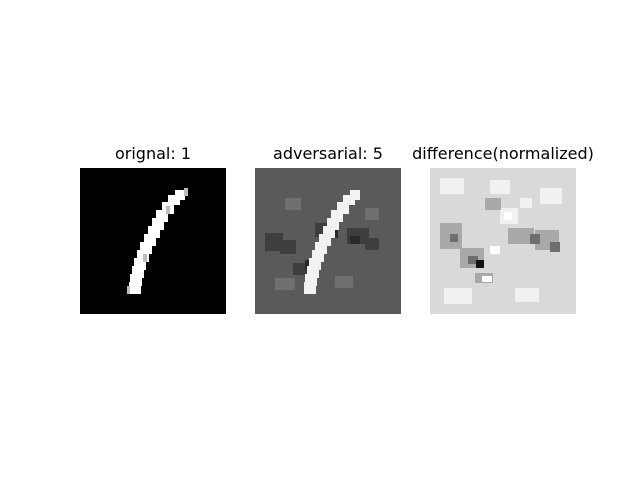 The height and width of the screenshot is (480, 640). What do you see at coordinates (328, 241) in the screenshot?
I see `adversarial-image` at bounding box center [328, 241].